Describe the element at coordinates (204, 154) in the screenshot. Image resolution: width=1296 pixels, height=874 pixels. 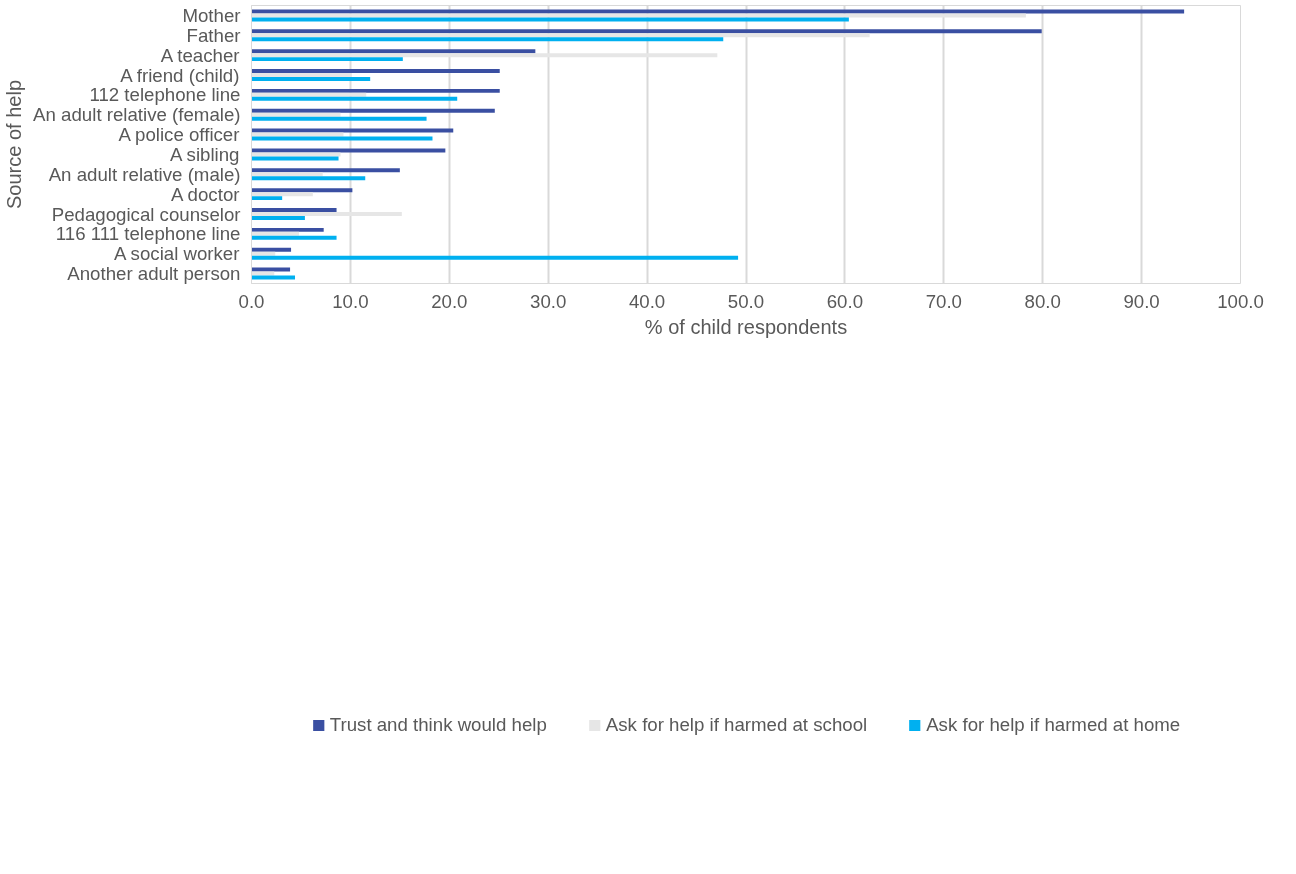
I see `y-tick-label: A sibling` at that location.